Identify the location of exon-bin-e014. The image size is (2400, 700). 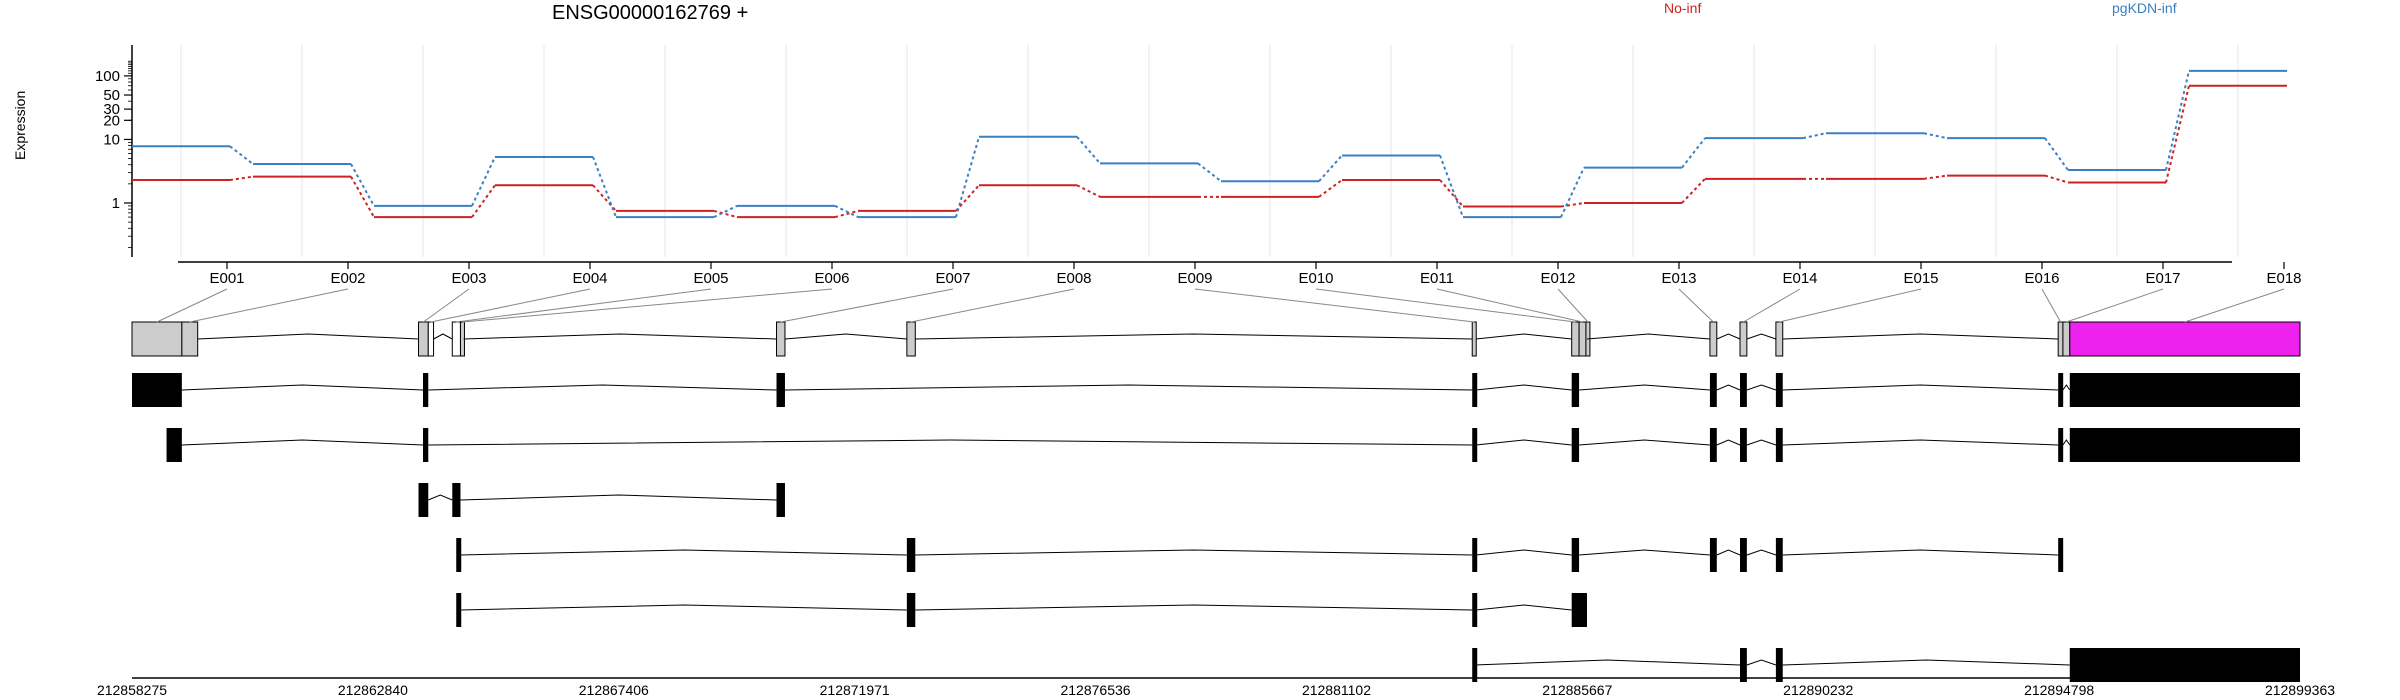
(1743, 339).